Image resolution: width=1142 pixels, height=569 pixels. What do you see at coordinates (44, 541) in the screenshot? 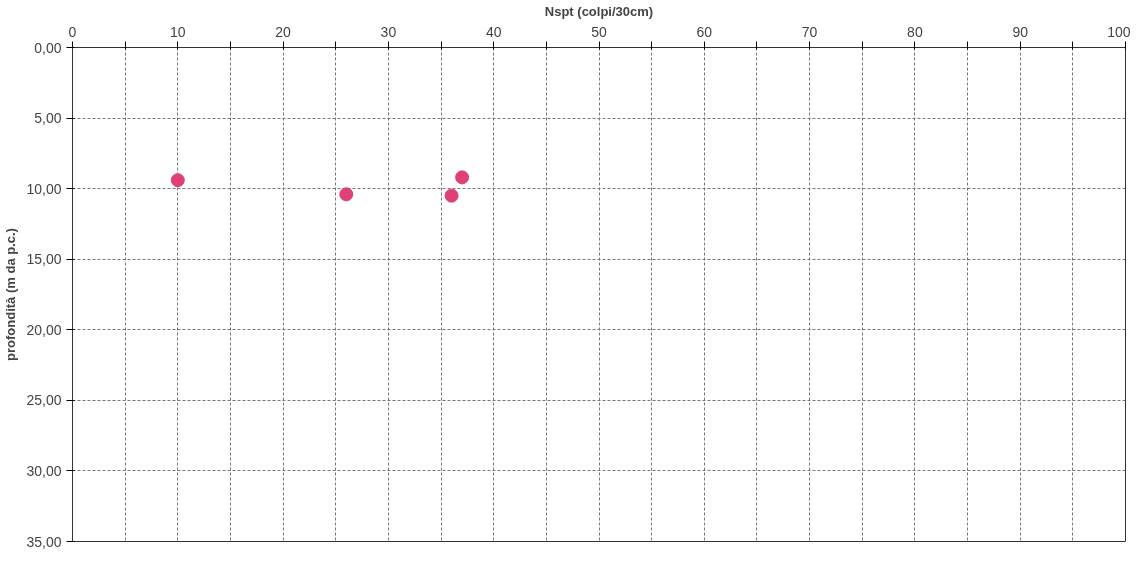
I see `y-tick-label: 35,00` at bounding box center [44, 541].